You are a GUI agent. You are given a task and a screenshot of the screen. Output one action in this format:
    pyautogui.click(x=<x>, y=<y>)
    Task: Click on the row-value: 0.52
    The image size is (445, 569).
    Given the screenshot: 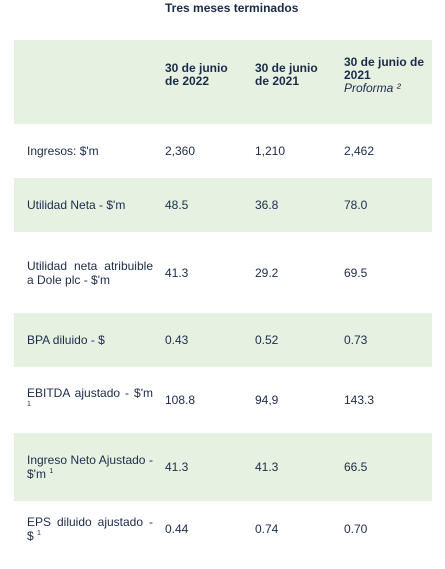 What is the action you would take?
    pyautogui.click(x=290, y=340)
    